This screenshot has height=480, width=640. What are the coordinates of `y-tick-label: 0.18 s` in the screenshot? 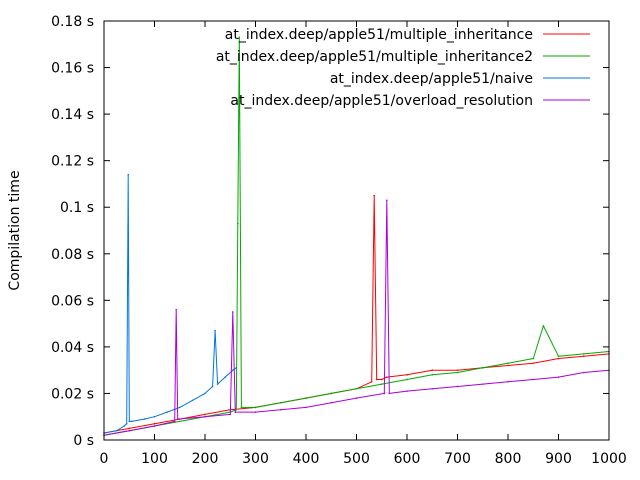 It's located at (72, 22).